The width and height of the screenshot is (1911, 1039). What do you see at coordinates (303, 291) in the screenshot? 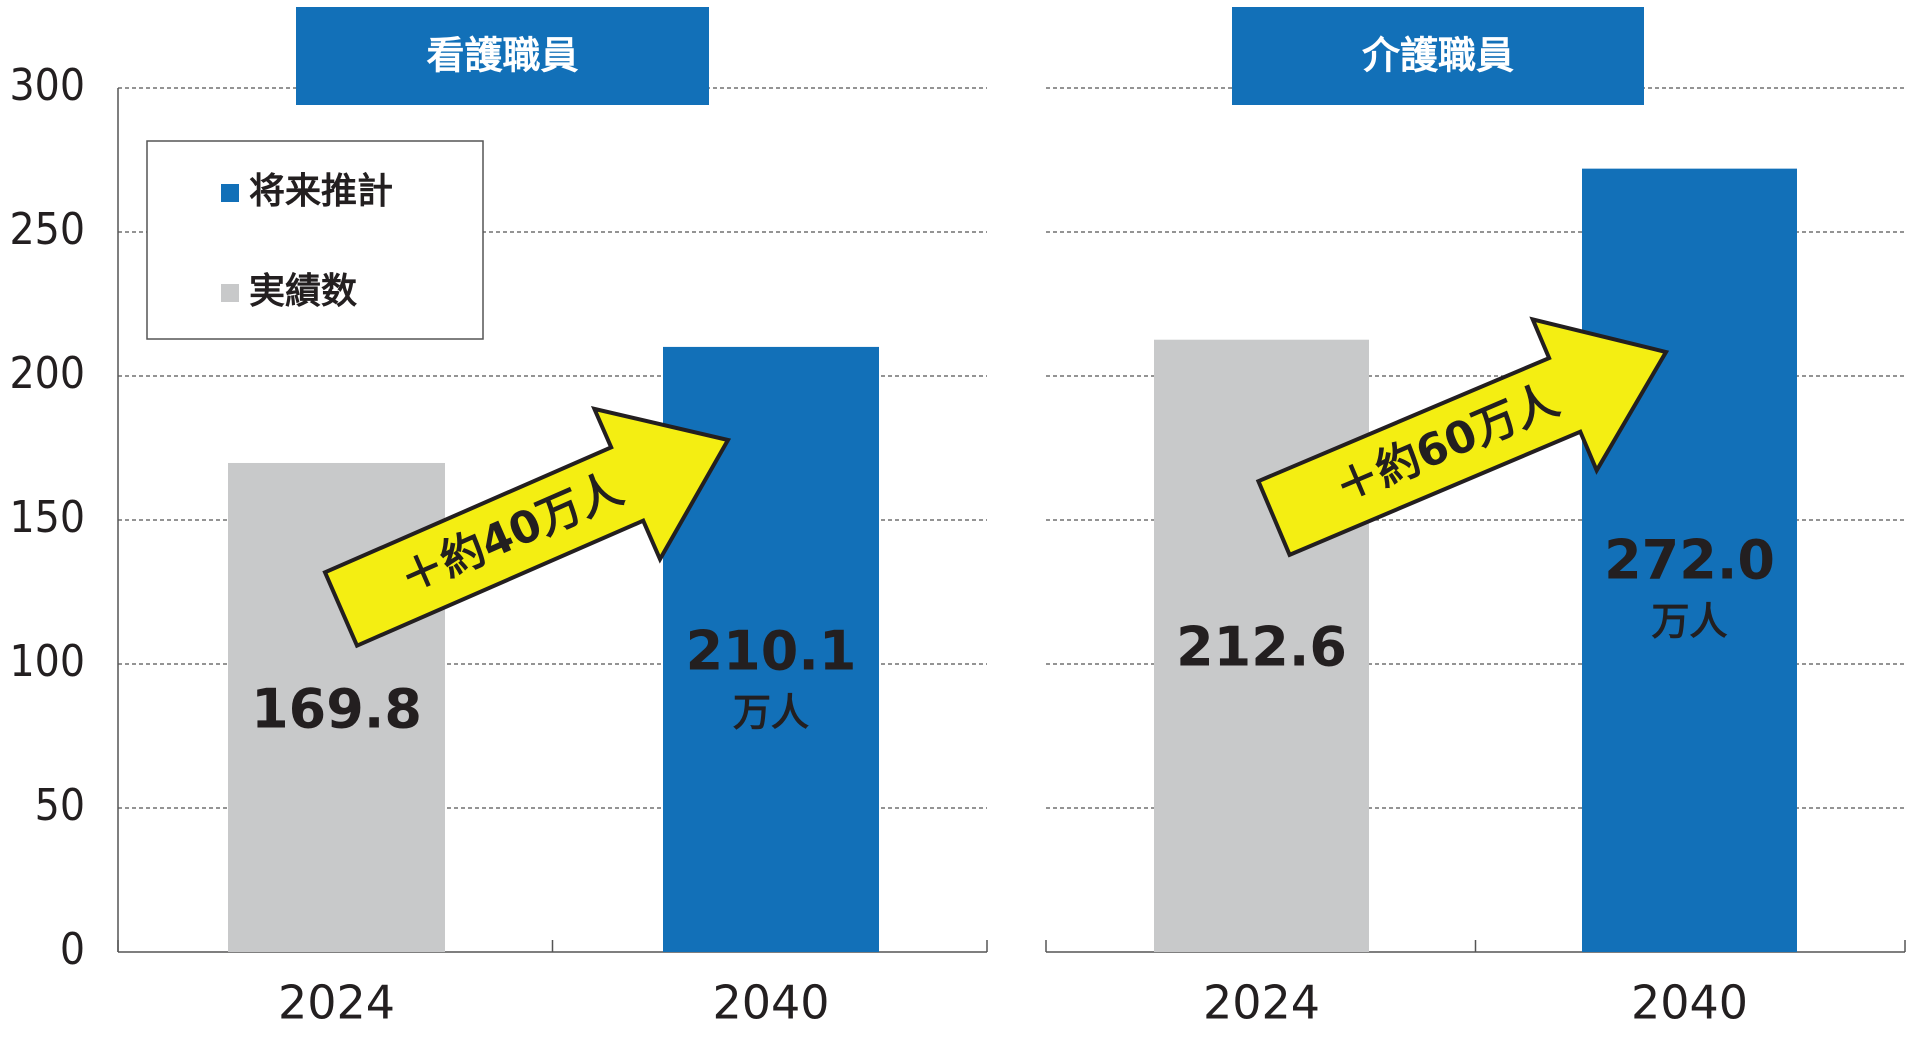
I see `legend-label: 実績数` at bounding box center [303, 291].